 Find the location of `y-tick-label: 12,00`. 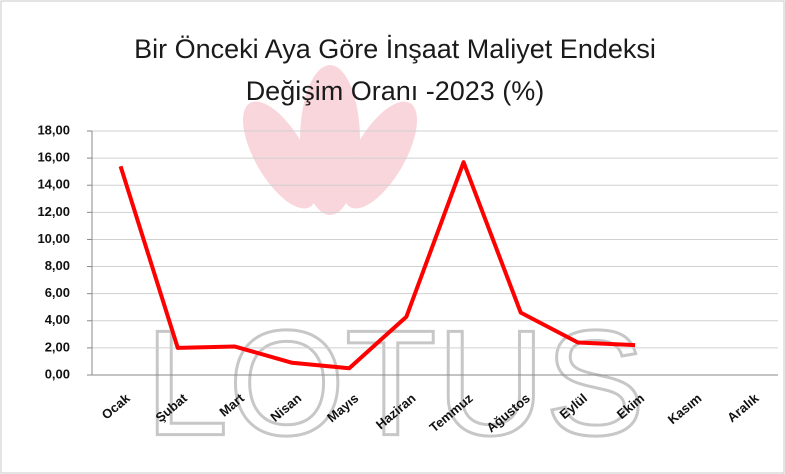

y-tick-label: 12,00 is located at coordinates (53, 211).